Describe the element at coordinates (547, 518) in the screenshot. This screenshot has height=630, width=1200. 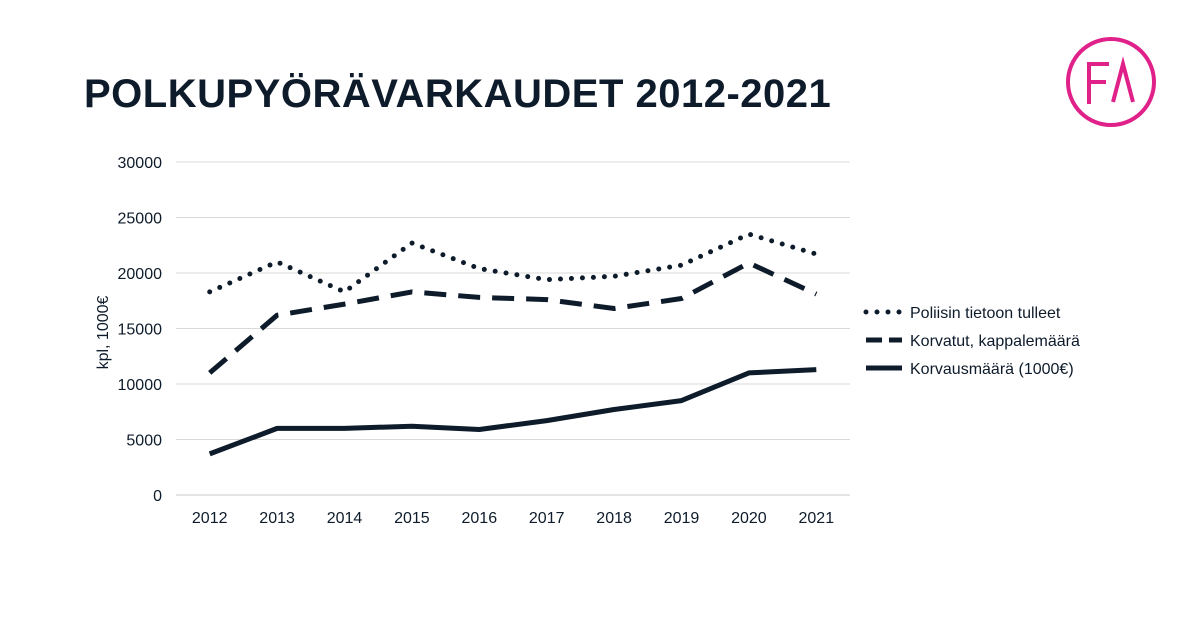
I see `x-tick-label: 2017` at that location.